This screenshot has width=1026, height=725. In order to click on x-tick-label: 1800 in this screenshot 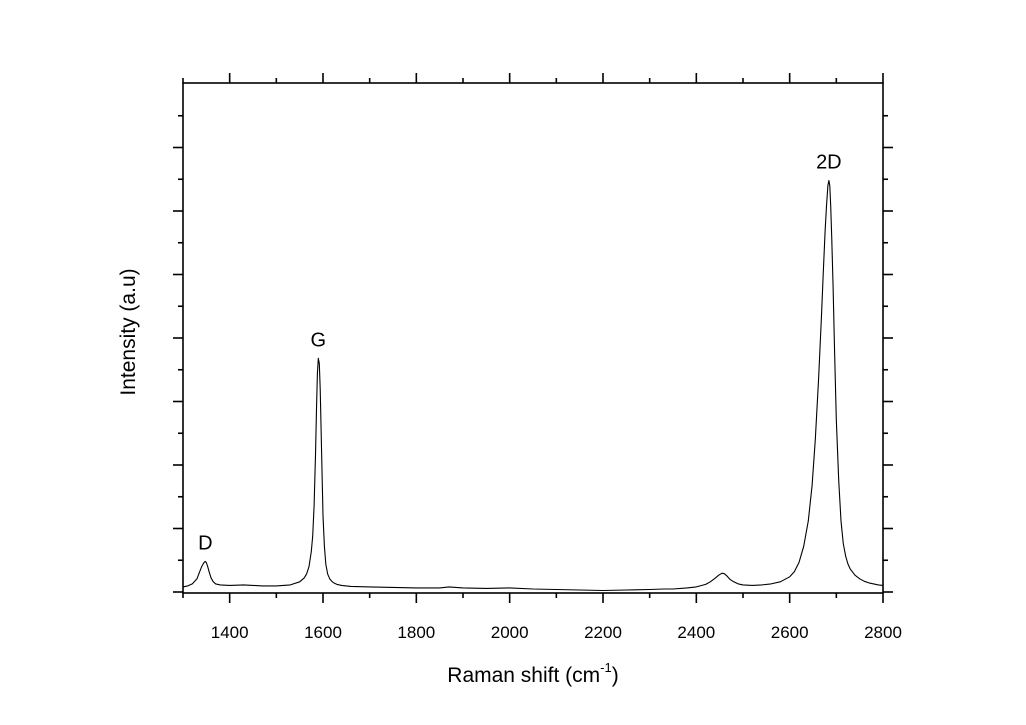, I will do `click(416, 632)`.